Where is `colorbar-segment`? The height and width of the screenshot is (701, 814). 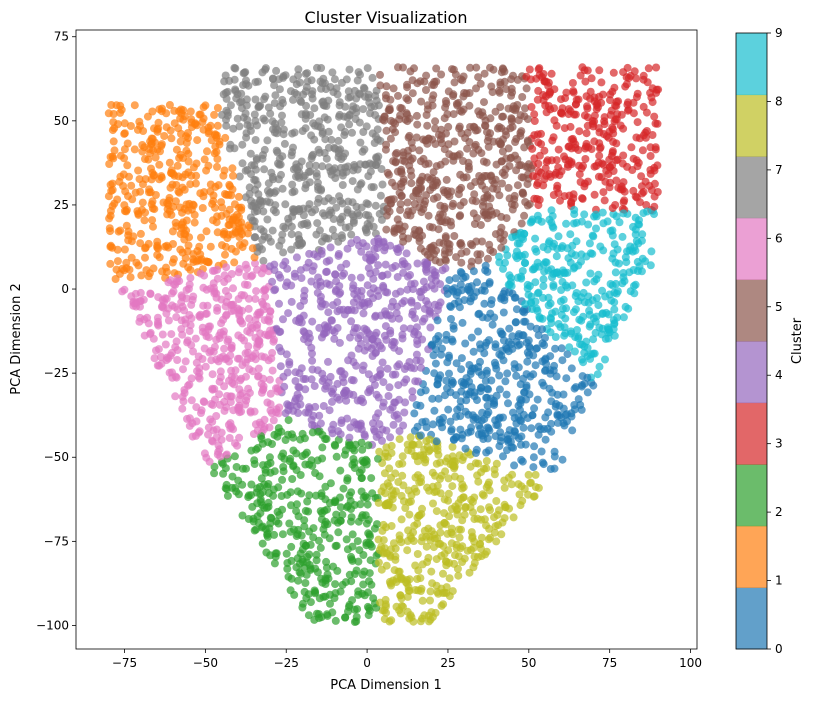
colorbar-segment is located at coordinates (751, 495).